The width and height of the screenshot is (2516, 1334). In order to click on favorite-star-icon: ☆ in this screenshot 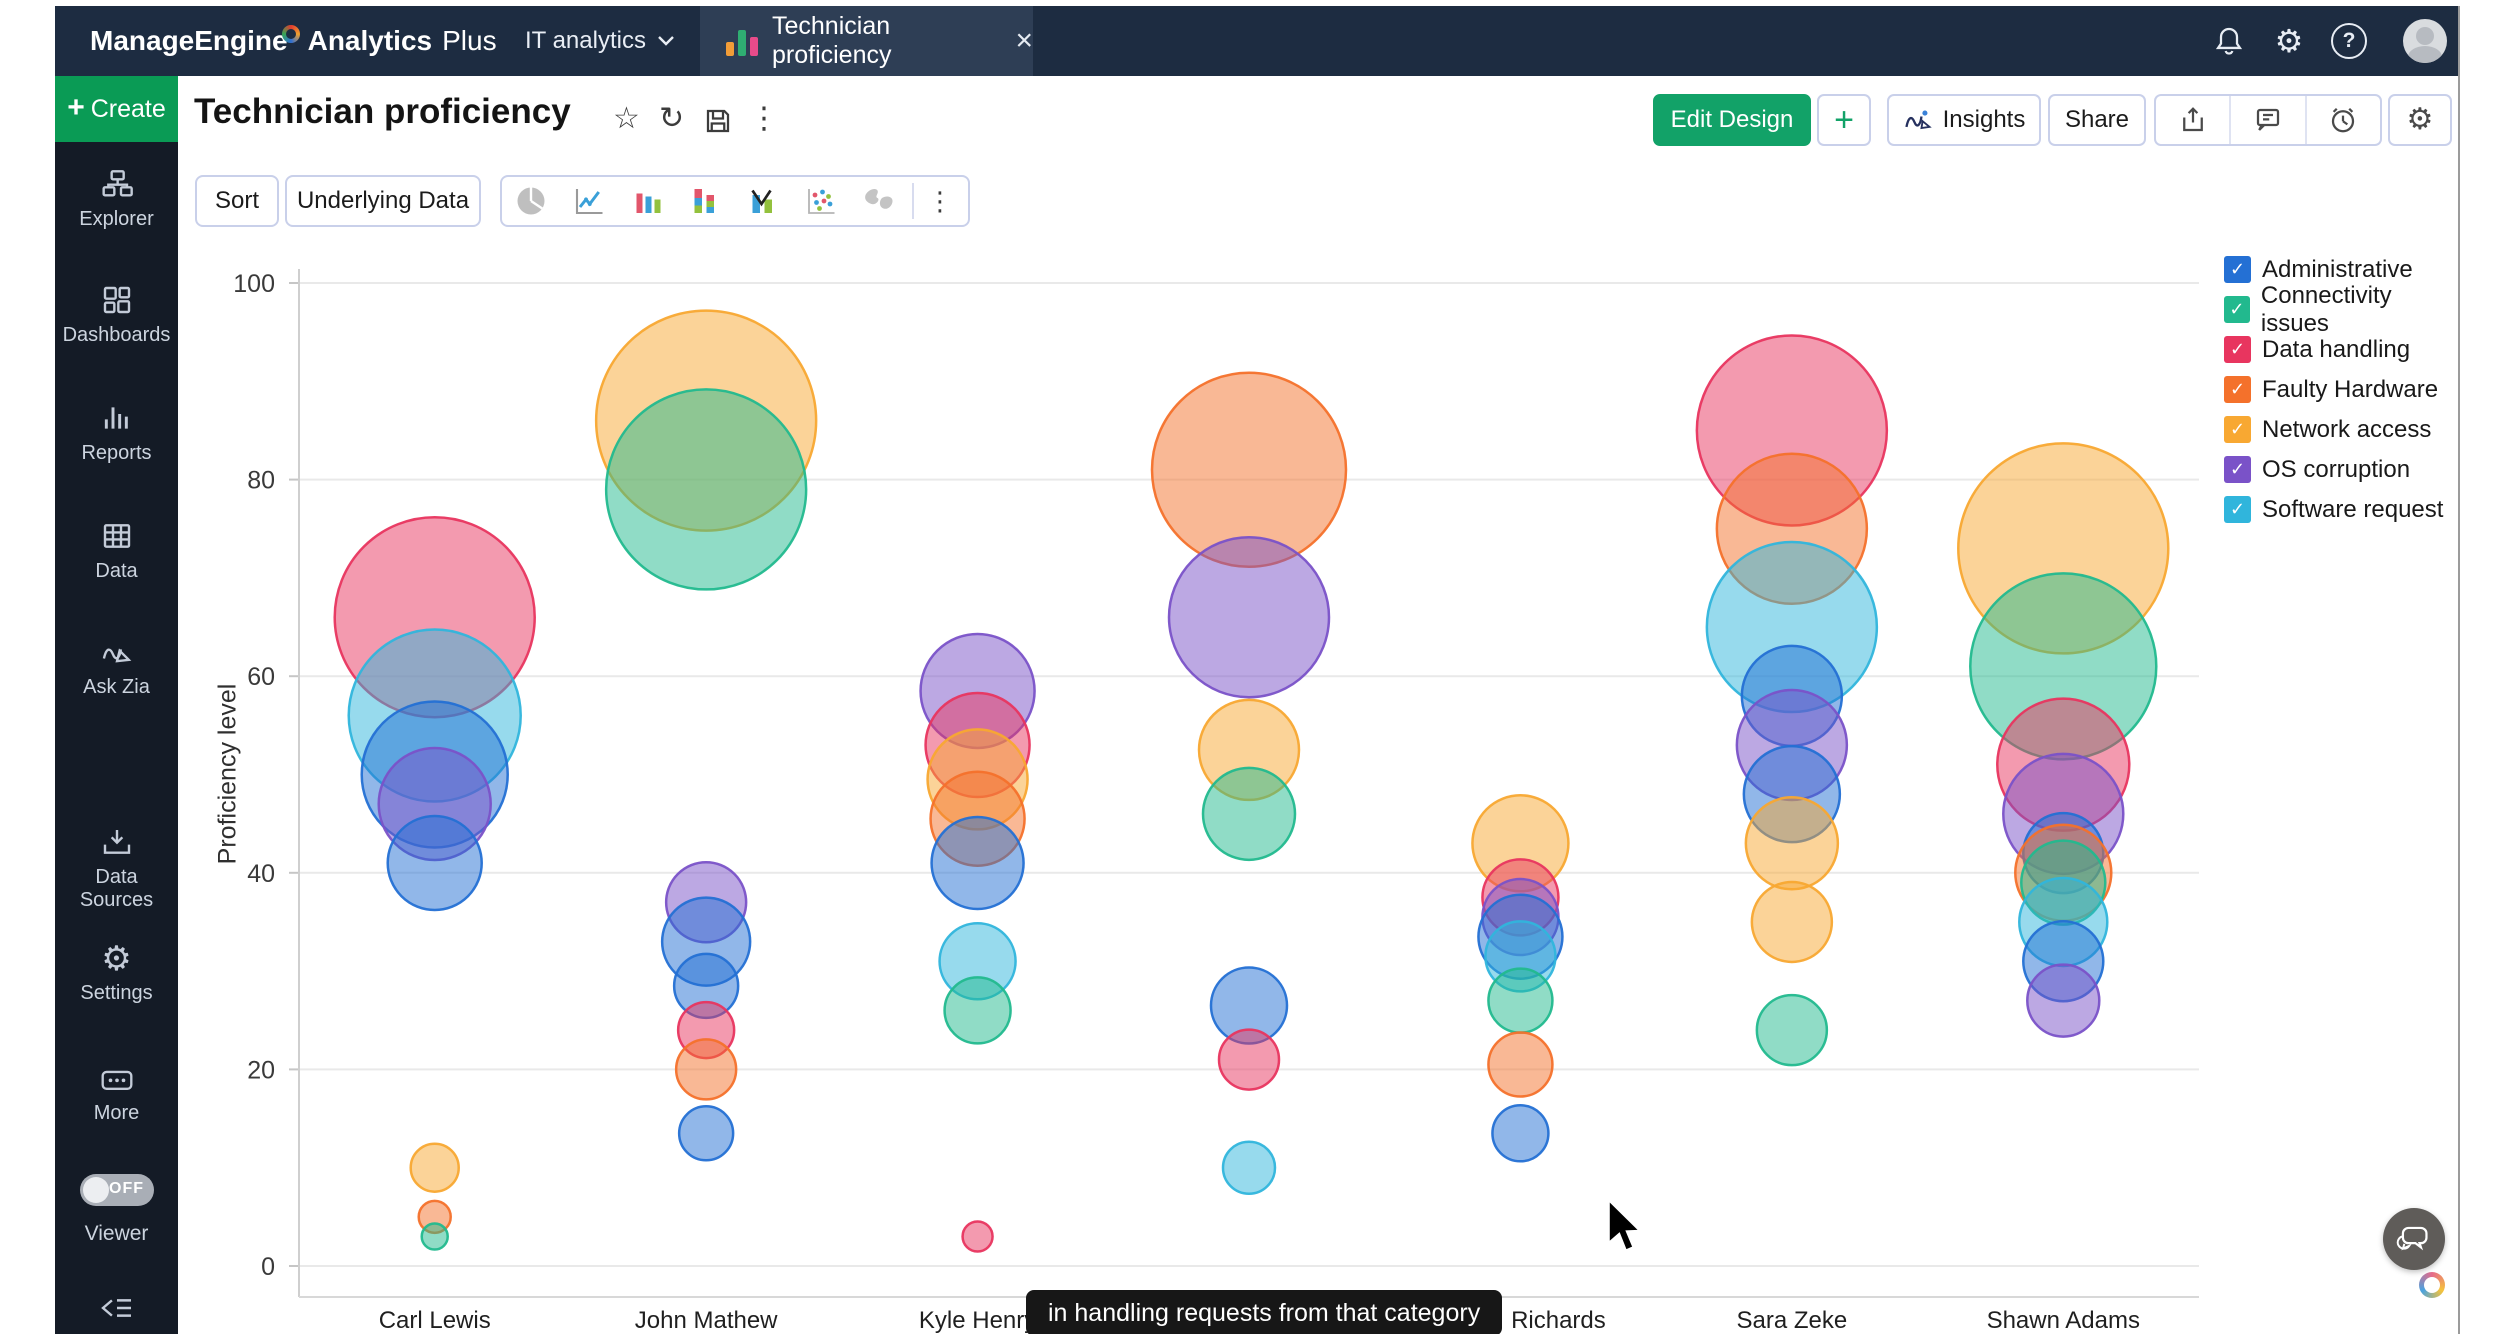, I will do `click(626, 118)`.